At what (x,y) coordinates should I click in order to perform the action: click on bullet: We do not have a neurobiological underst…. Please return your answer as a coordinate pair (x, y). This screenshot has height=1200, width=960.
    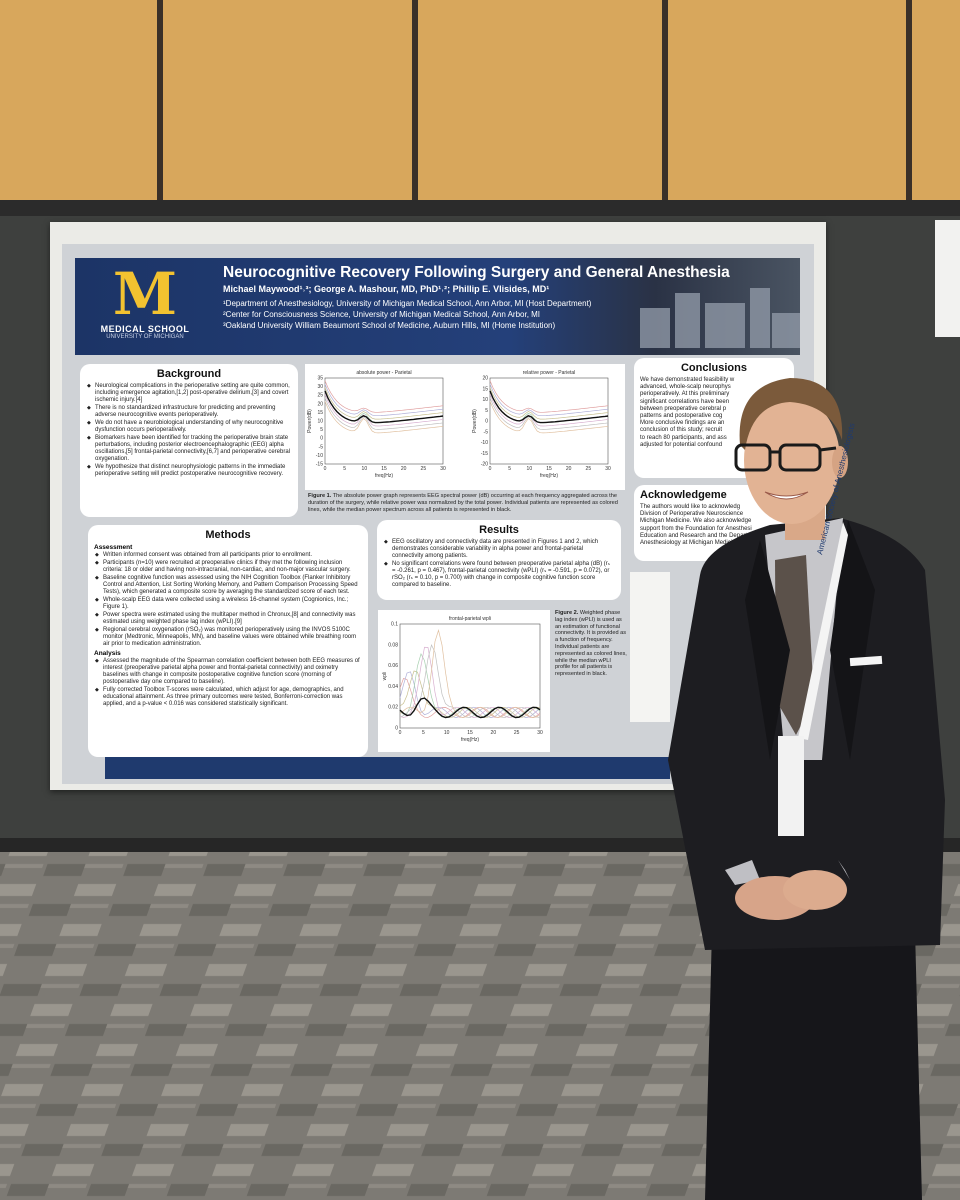
    Looking at the image, I should click on (189, 427).